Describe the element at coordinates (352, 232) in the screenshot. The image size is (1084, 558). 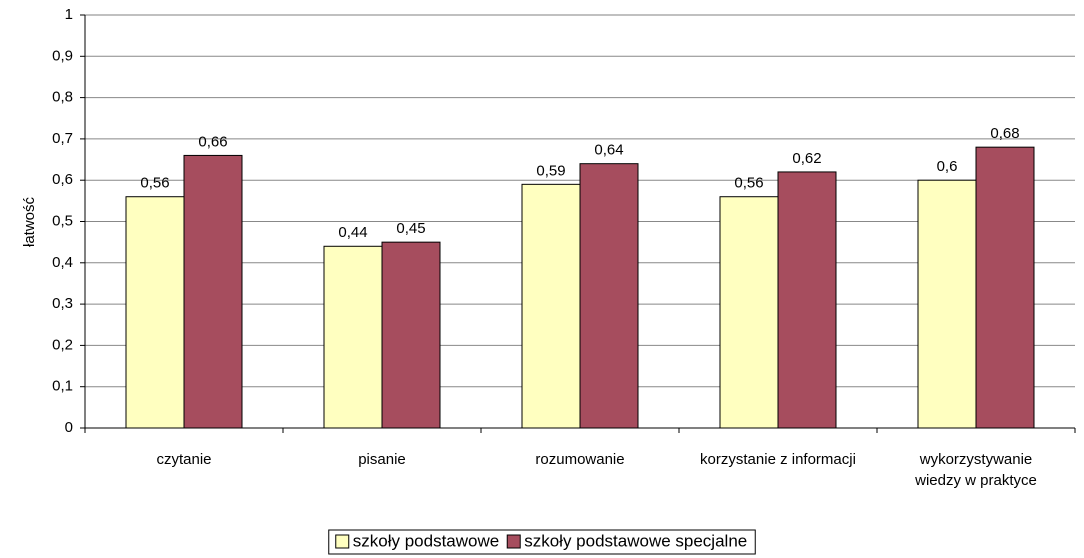
I see `data-label: 0,44` at that location.